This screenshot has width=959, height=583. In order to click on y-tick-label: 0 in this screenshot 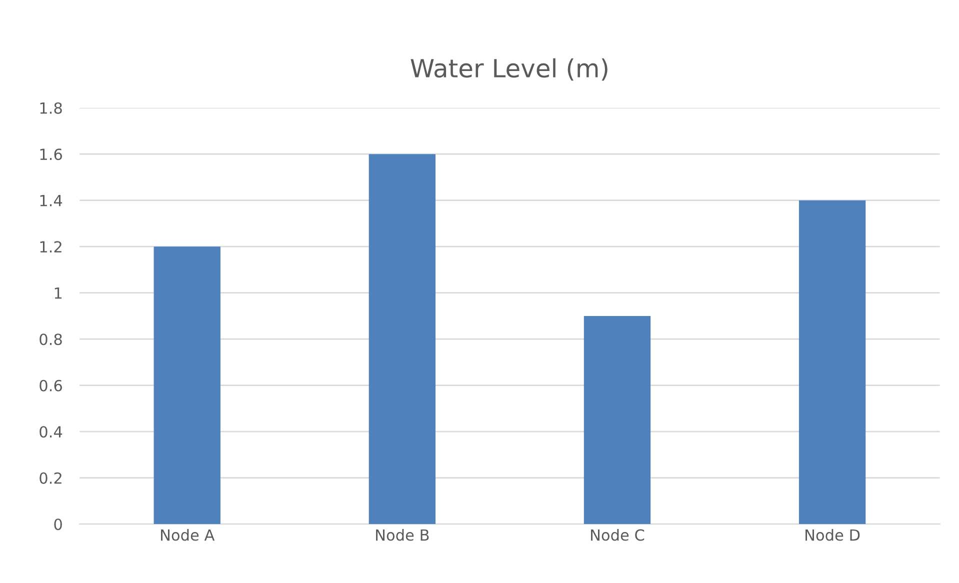, I will do `click(58, 524)`.